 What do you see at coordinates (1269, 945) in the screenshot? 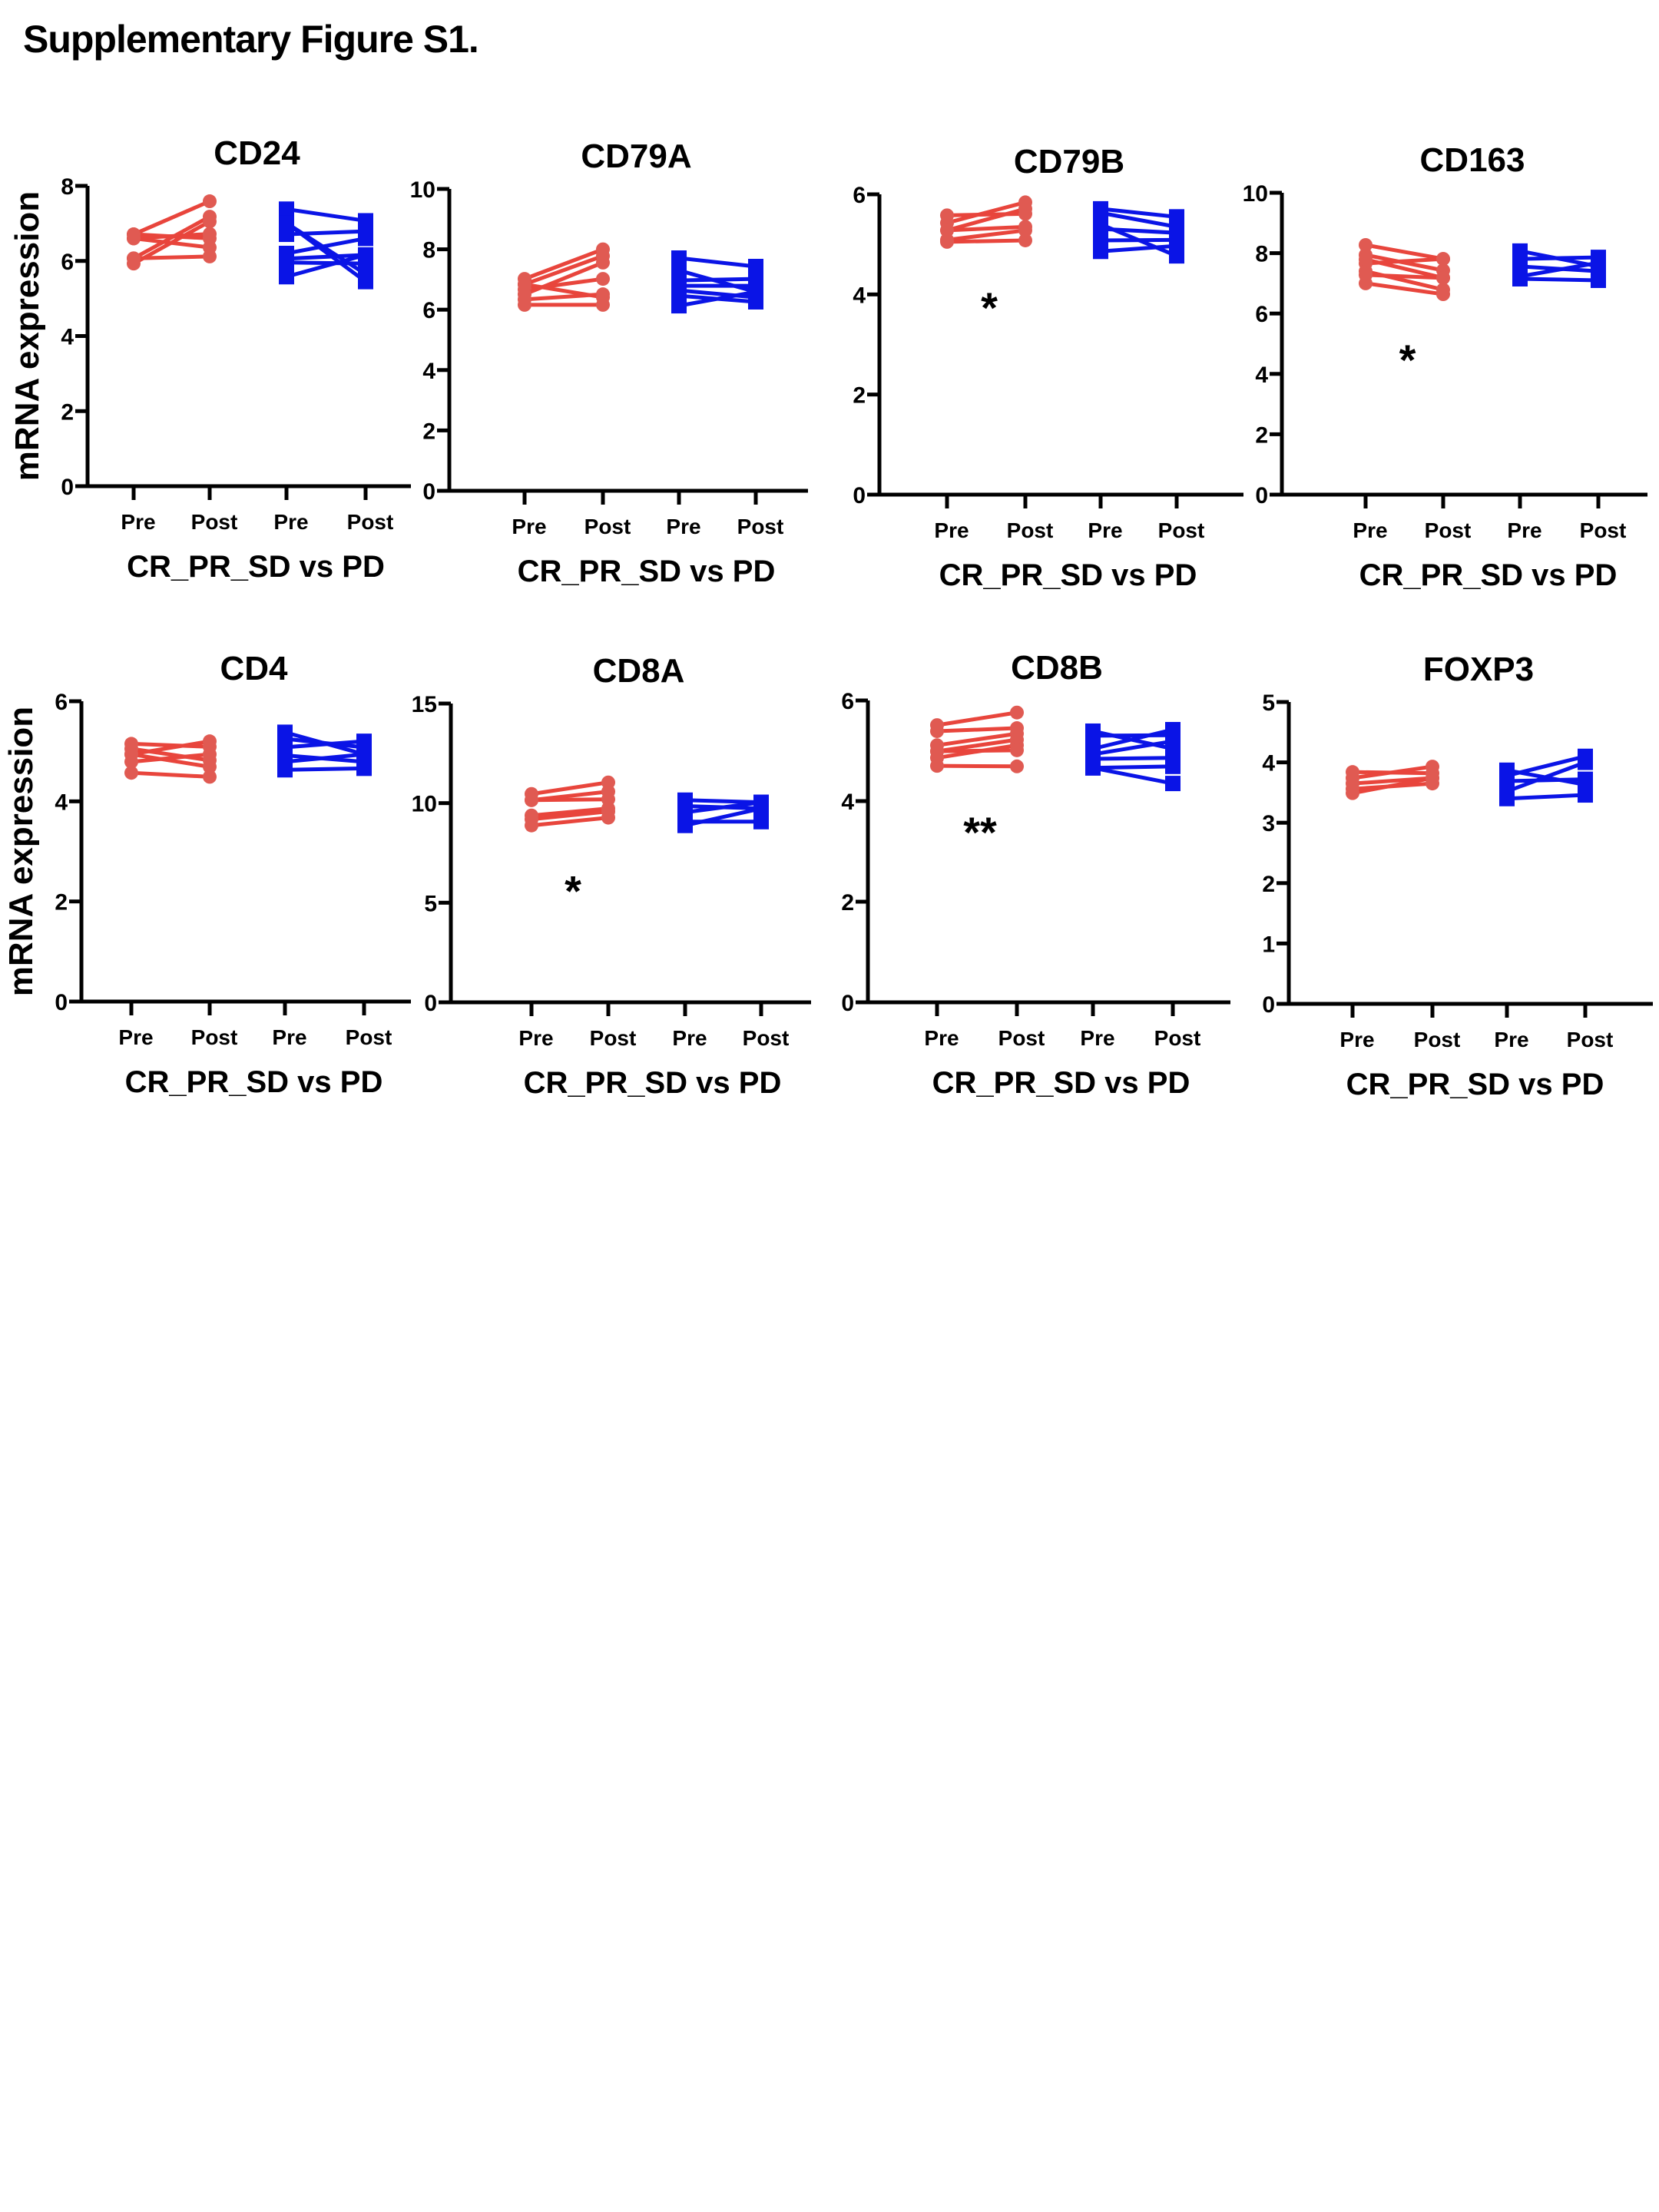
I see `y-tick-label: 1` at bounding box center [1269, 945].